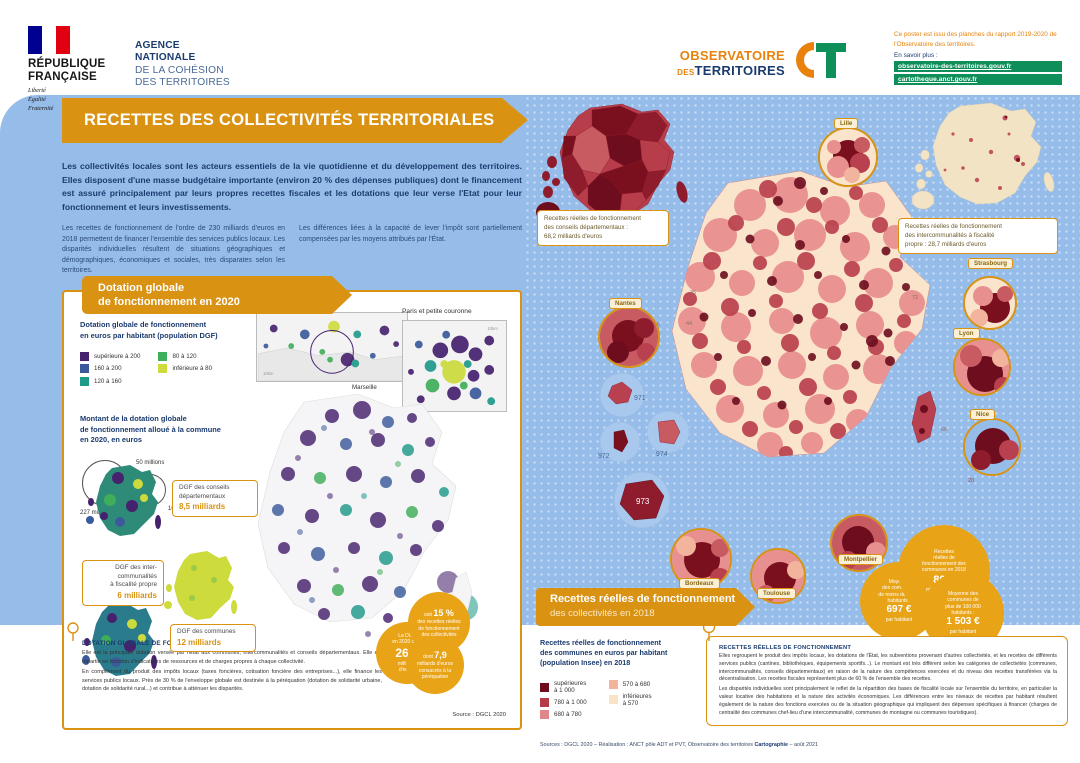 This screenshot has height=763, width=1080. What do you see at coordinates (821, 60) in the screenshot?
I see `observatoire-ct-icon` at bounding box center [821, 60].